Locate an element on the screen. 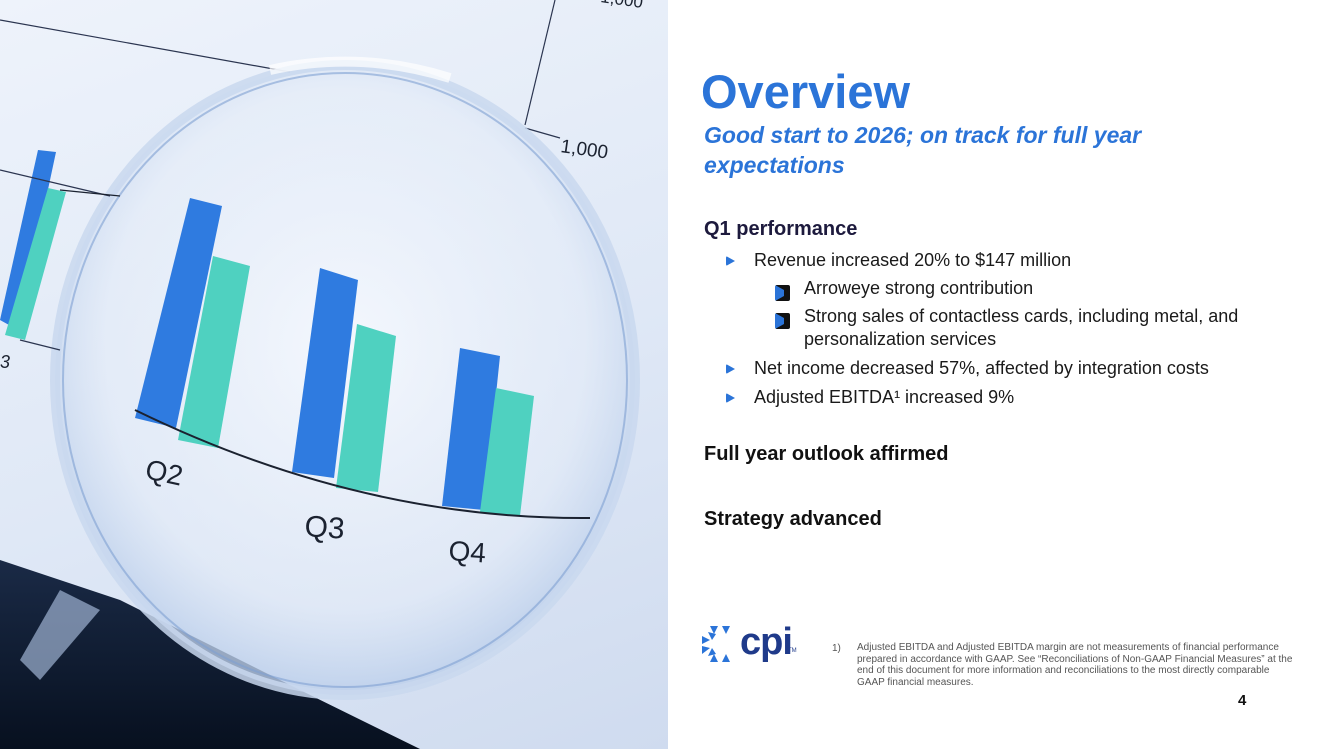  cpi-arrows-icon is located at coordinates (716, 644).